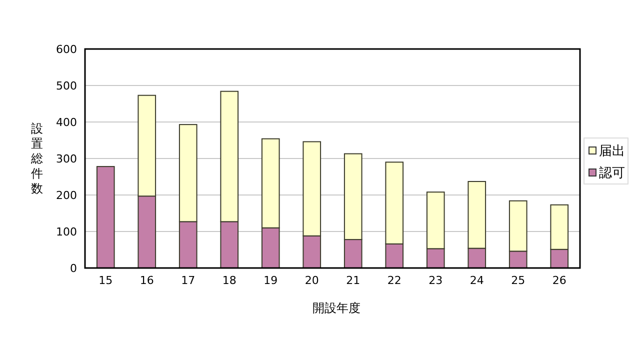  I want to click on x-tick-label: 18, so click(229, 280).